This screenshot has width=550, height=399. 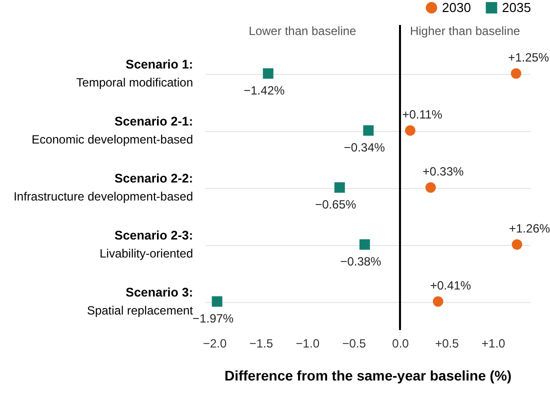 What do you see at coordinates (146, 244) in the screenshot?
I see `category-label: Scenario 2-3: Livability-oriented` at bounding box center [146, 244].